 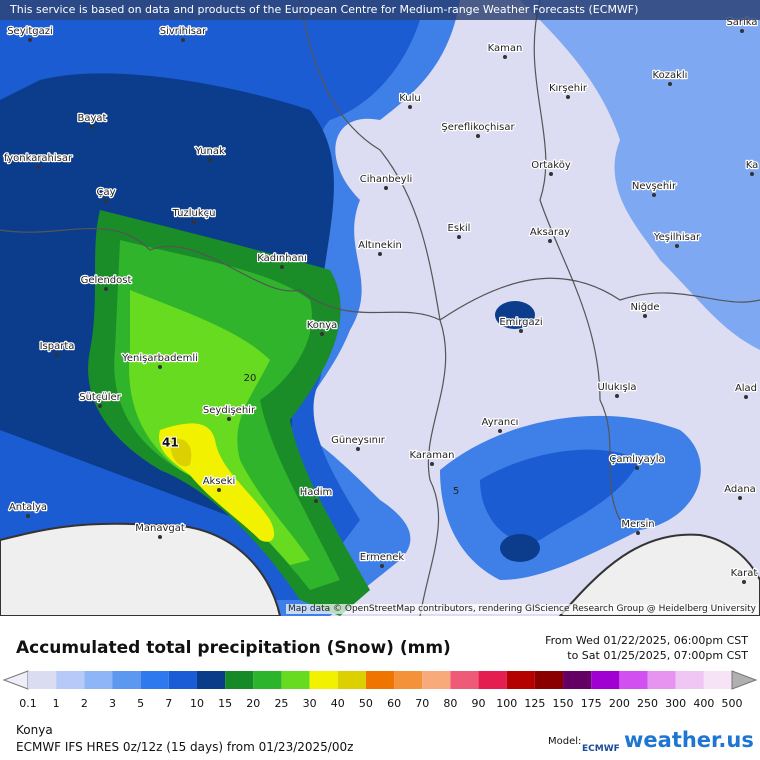 I want to click on legend-label: 200, so click(x=619, y=703).